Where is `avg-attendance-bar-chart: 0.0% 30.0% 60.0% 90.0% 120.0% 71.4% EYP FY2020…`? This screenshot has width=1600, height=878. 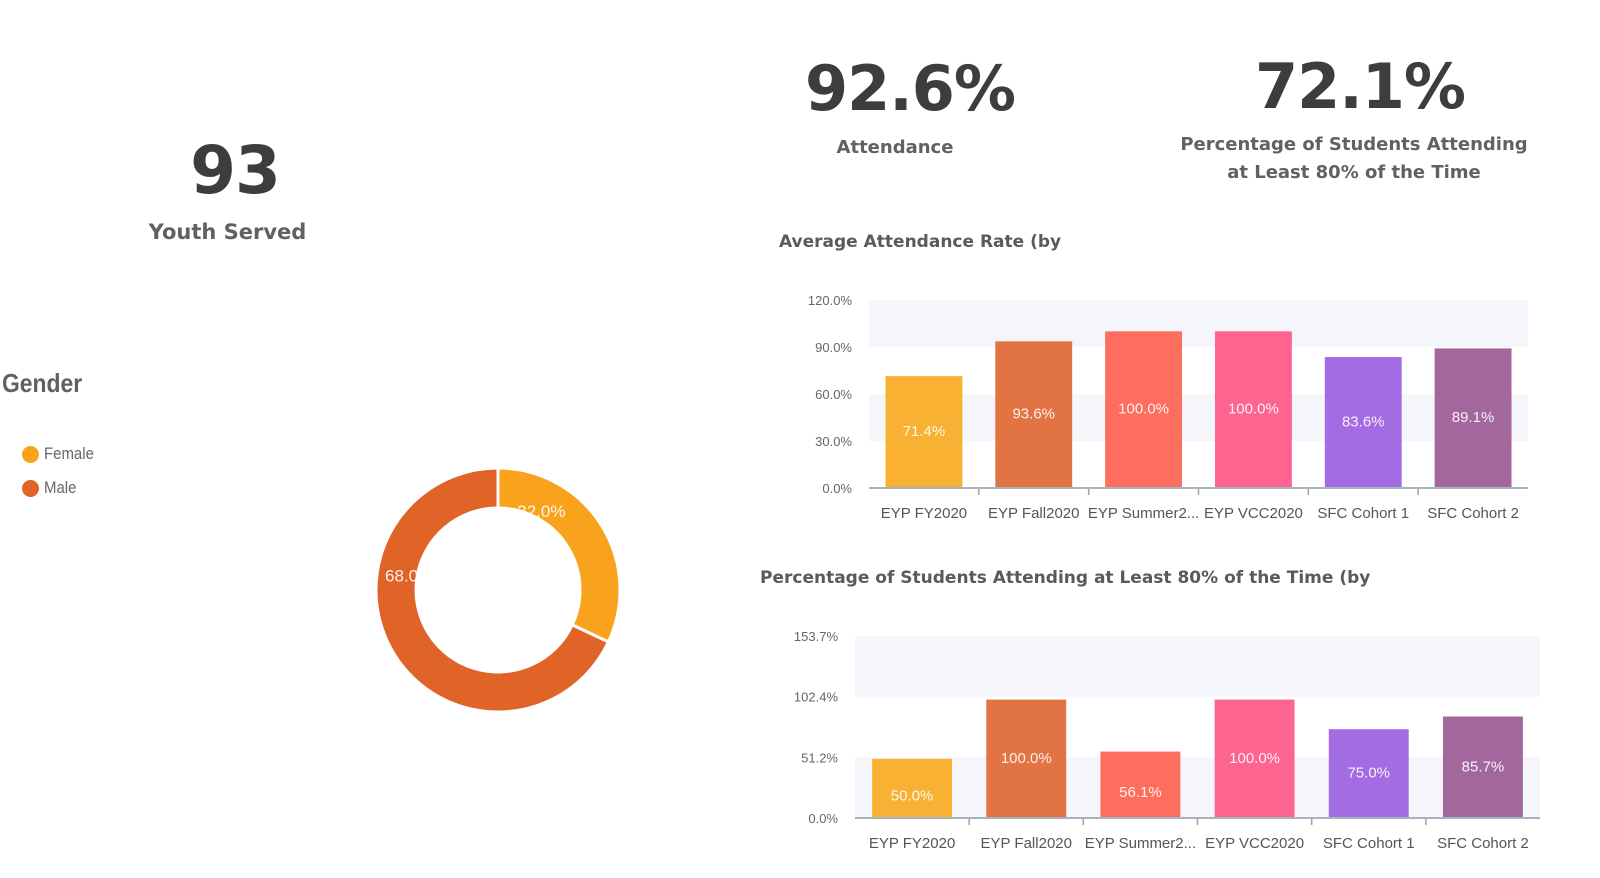 avg-attendance-bar-chart: 0.0% 30.0% 60.0% 90.0% 120.0% 71.4% EYP FY2020… is located at coordinates (1168, 407).